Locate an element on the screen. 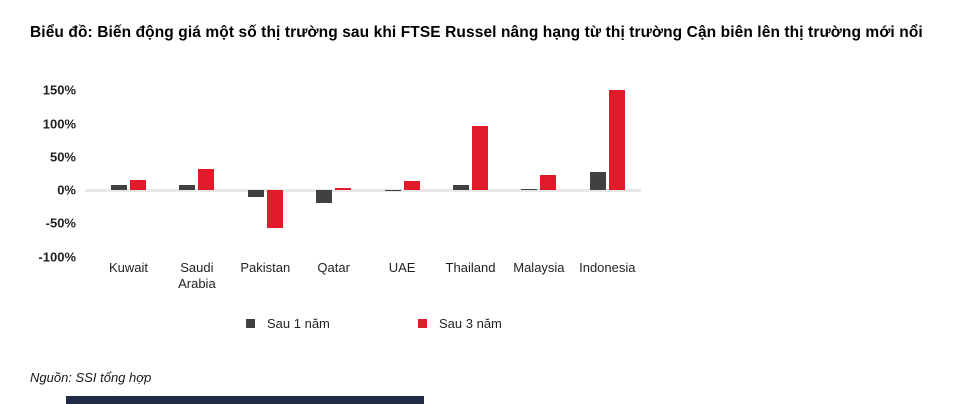 Image resolution: width=972 pixels, height=404 pixels. x-axis-line is located at coordinates (363, 190).